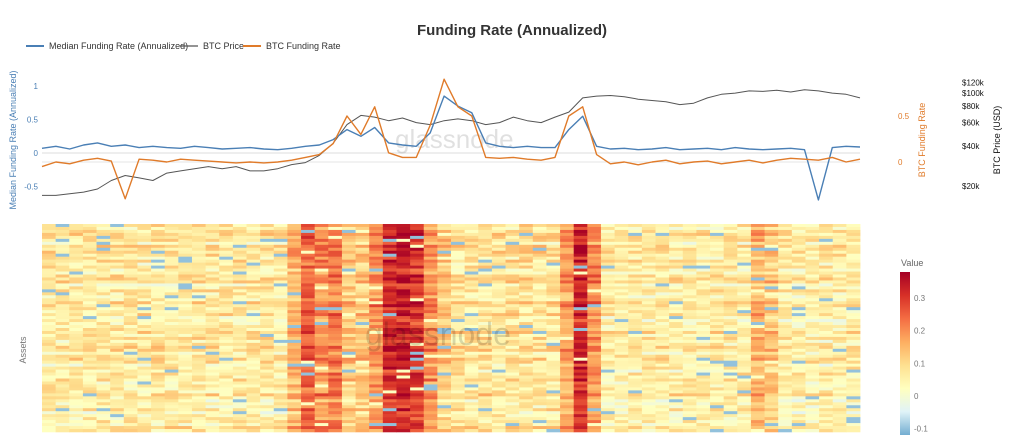  I want to click on legend-item-btc-price: BTC Price, so click(212, 46).